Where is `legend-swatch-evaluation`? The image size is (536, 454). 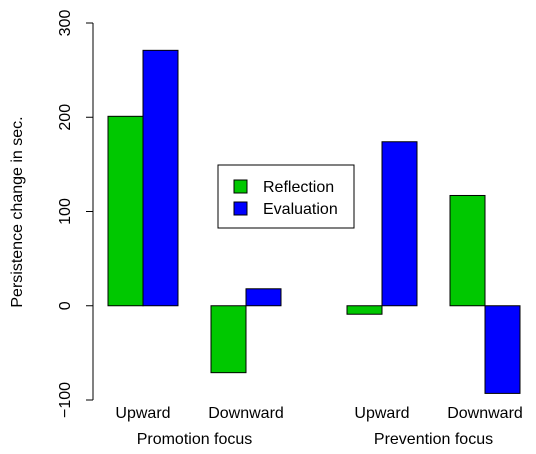 legend-swatch-evaluation is located at coordinates (240, 208).